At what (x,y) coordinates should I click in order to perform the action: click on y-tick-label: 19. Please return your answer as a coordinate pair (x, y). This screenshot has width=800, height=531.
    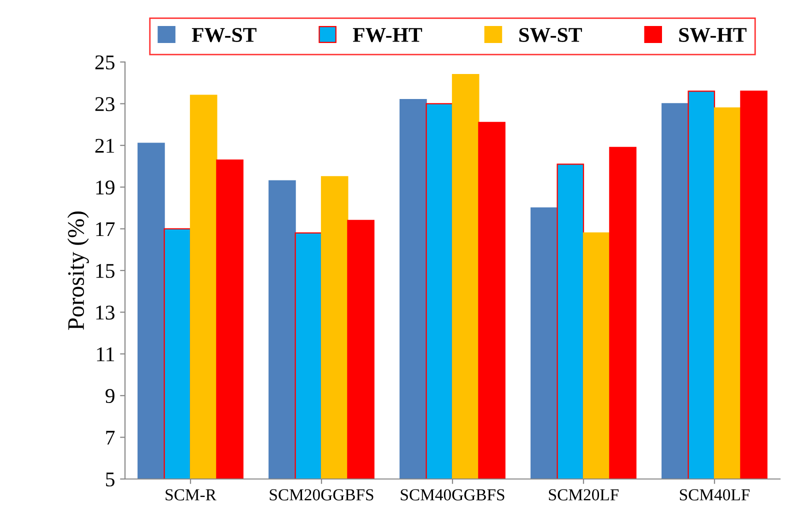
    Looking at the image, I should click on (105, 187).